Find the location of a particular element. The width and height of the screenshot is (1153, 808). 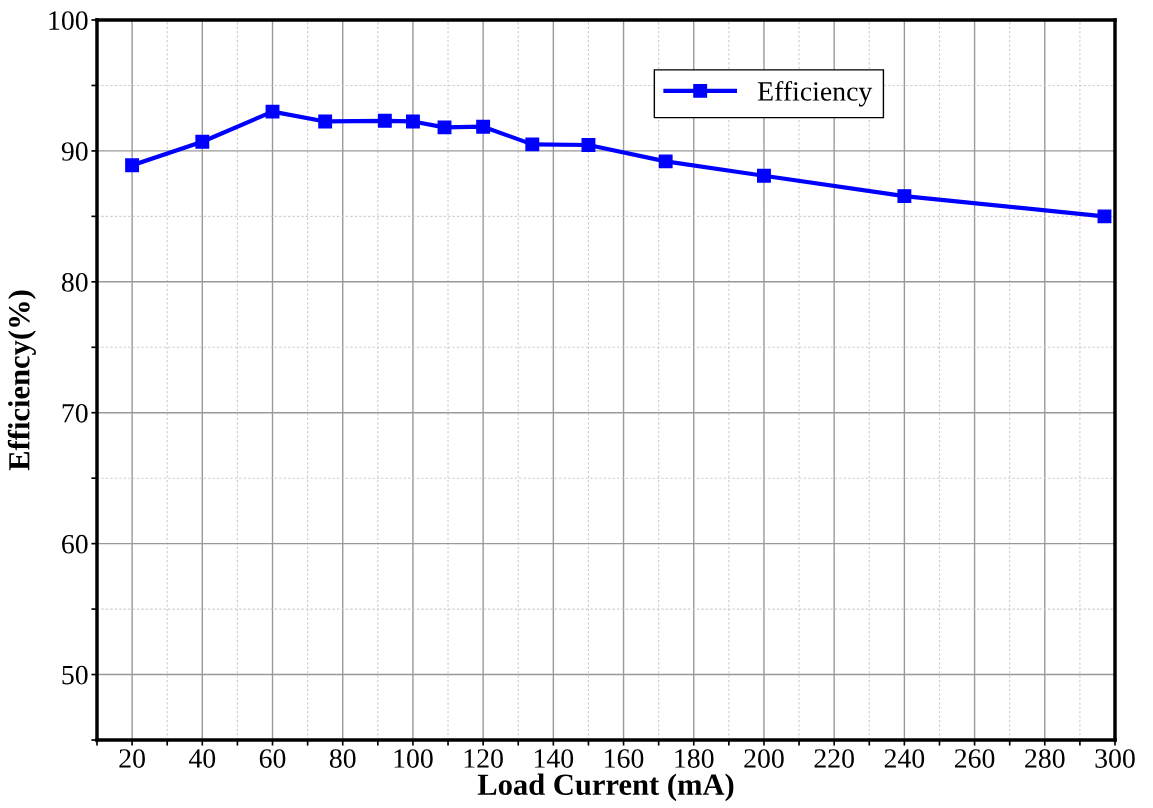

x-tick-label: 260 is located at coordinates (974, 758).